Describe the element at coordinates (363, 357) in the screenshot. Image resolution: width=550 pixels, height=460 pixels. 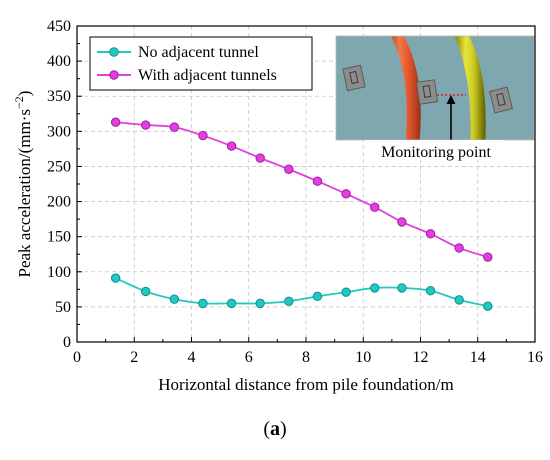
I see `x-tick-label: 10` at that location.